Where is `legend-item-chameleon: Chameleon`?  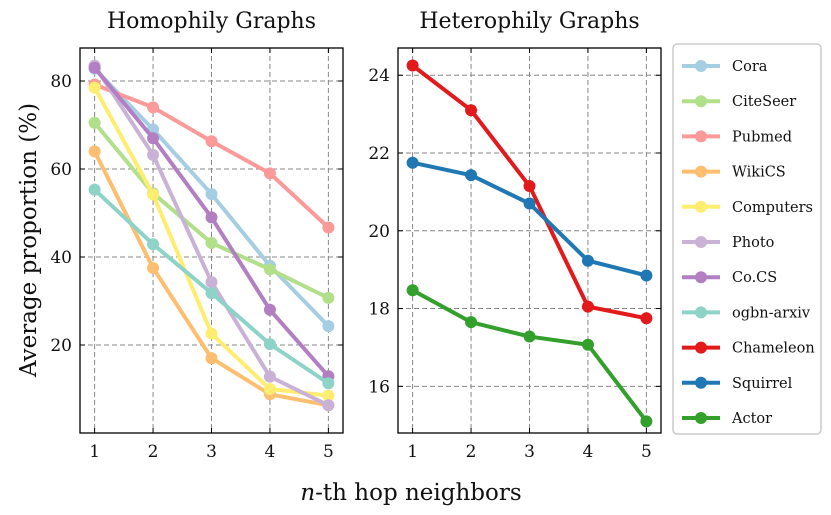 legend-item-chameleon: Chameleon is located at coordinates (748, 349).